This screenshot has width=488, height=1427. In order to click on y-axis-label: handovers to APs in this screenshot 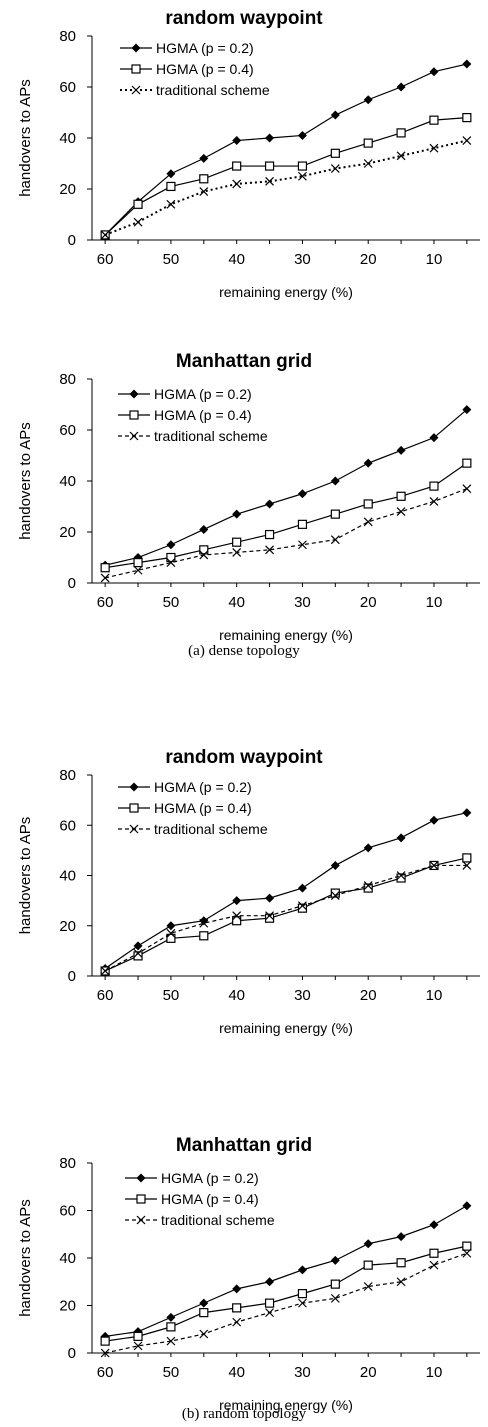, I will do `click(25, 1258)`.